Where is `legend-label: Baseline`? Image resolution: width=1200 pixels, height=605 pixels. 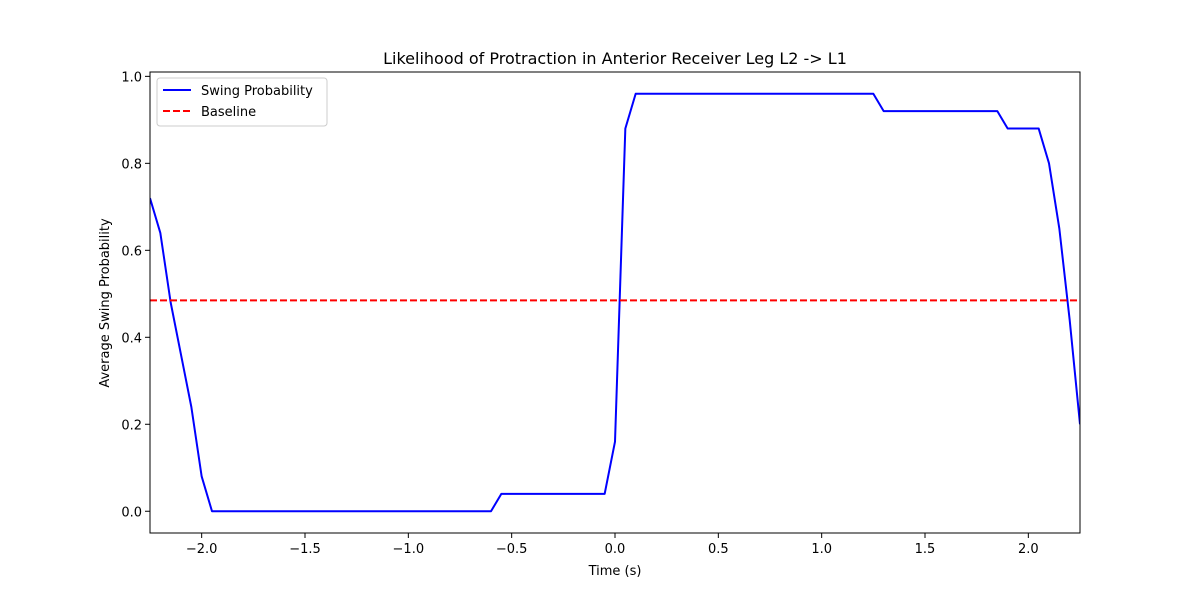
legend-label: Baseline is located at coordinates (228, 112).